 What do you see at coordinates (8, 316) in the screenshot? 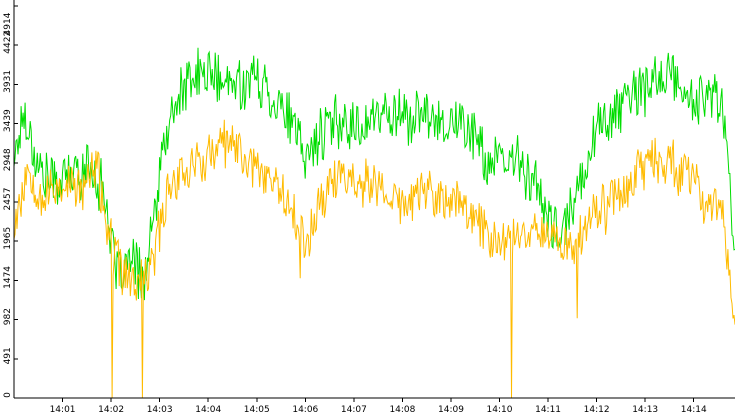
I see `y-tick-label: 982` at bounding box center [8, 316].